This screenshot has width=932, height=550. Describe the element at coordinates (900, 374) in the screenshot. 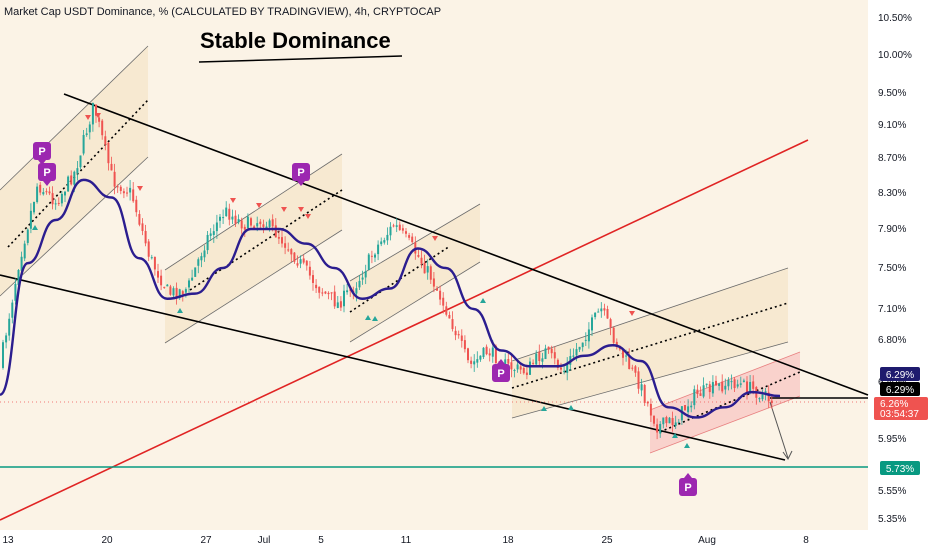

I see `tag-ma-bg` at that location.